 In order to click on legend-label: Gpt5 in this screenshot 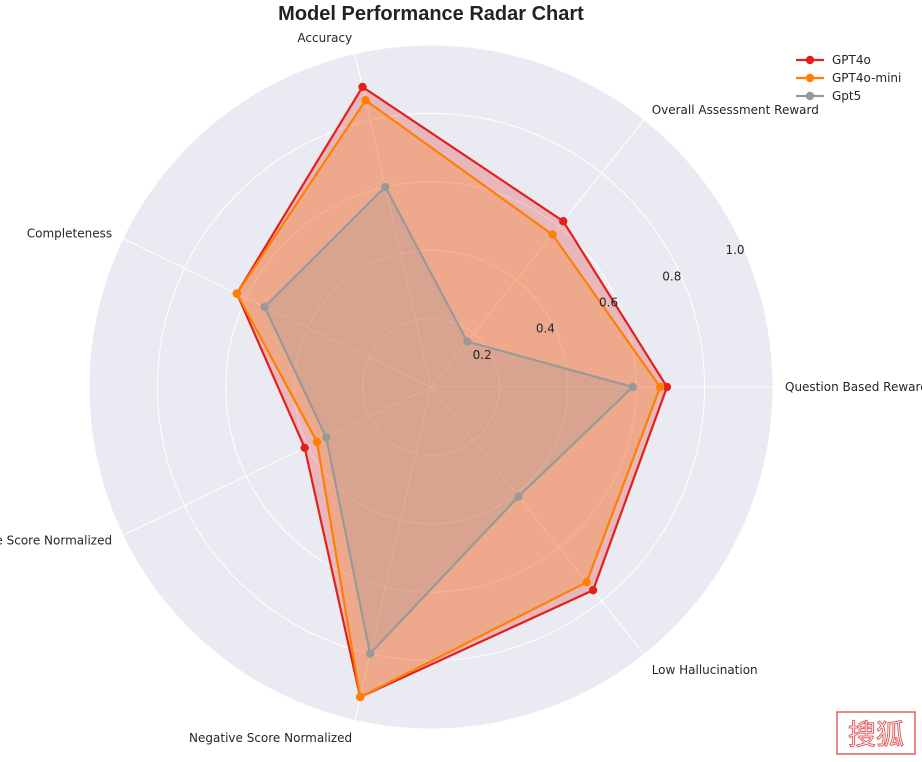, I will do `click(846, 96)`.